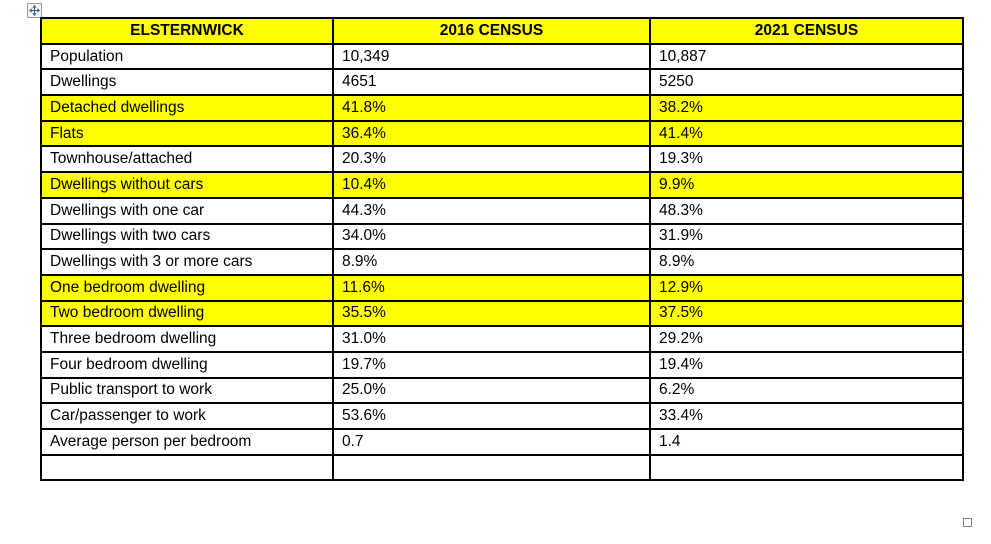 This screenshot has height=544, width=991. I want to click on value-2016-cell: 31.0%, so click(491, 339).